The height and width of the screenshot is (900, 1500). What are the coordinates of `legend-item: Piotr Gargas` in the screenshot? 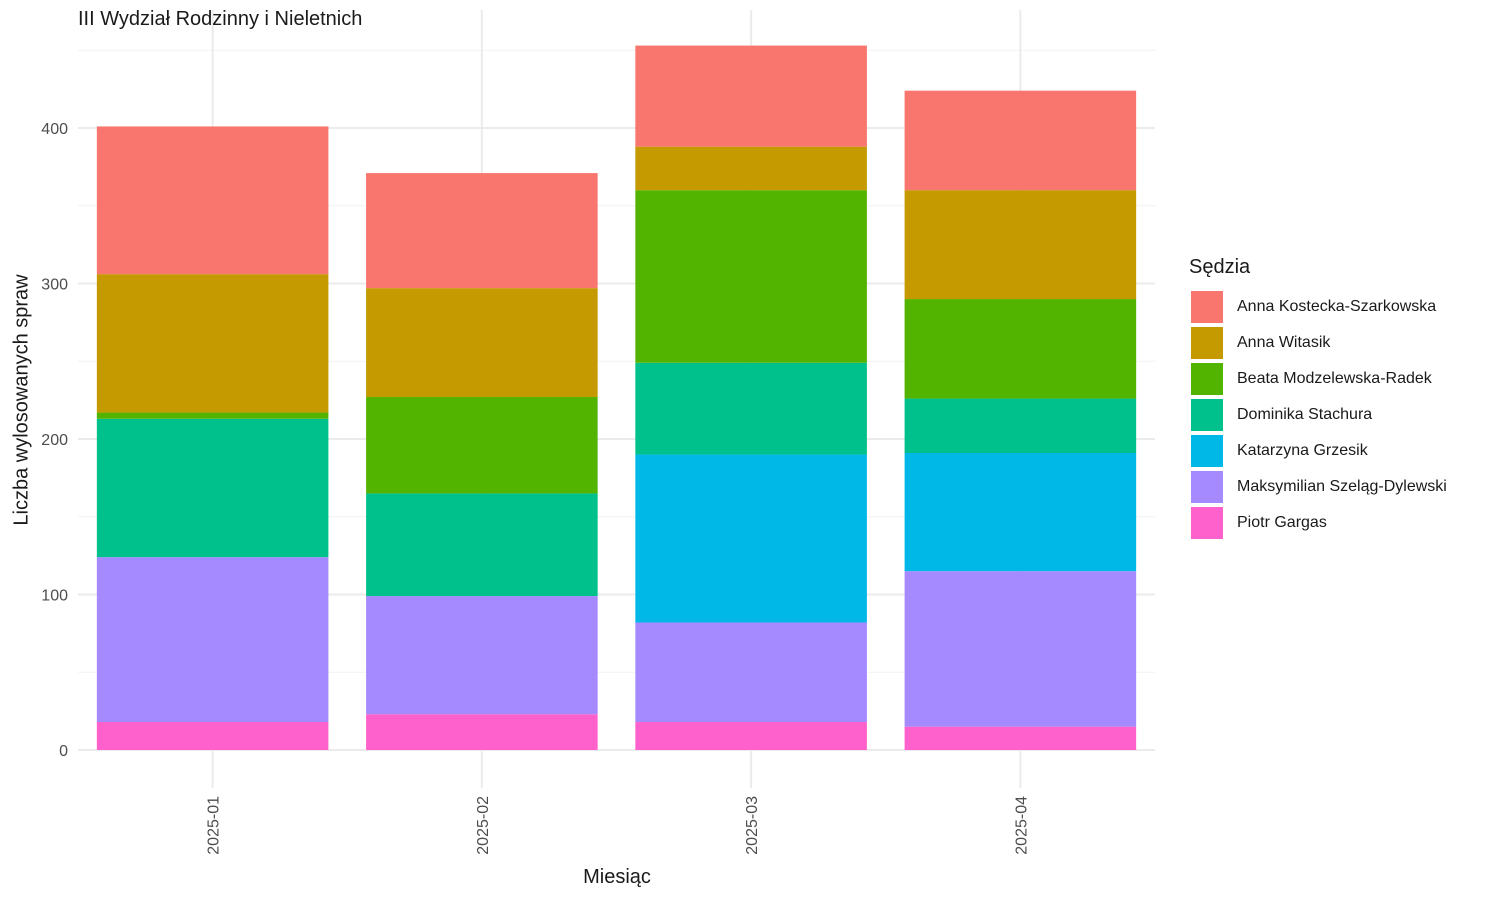 It's located at (1318, 523).